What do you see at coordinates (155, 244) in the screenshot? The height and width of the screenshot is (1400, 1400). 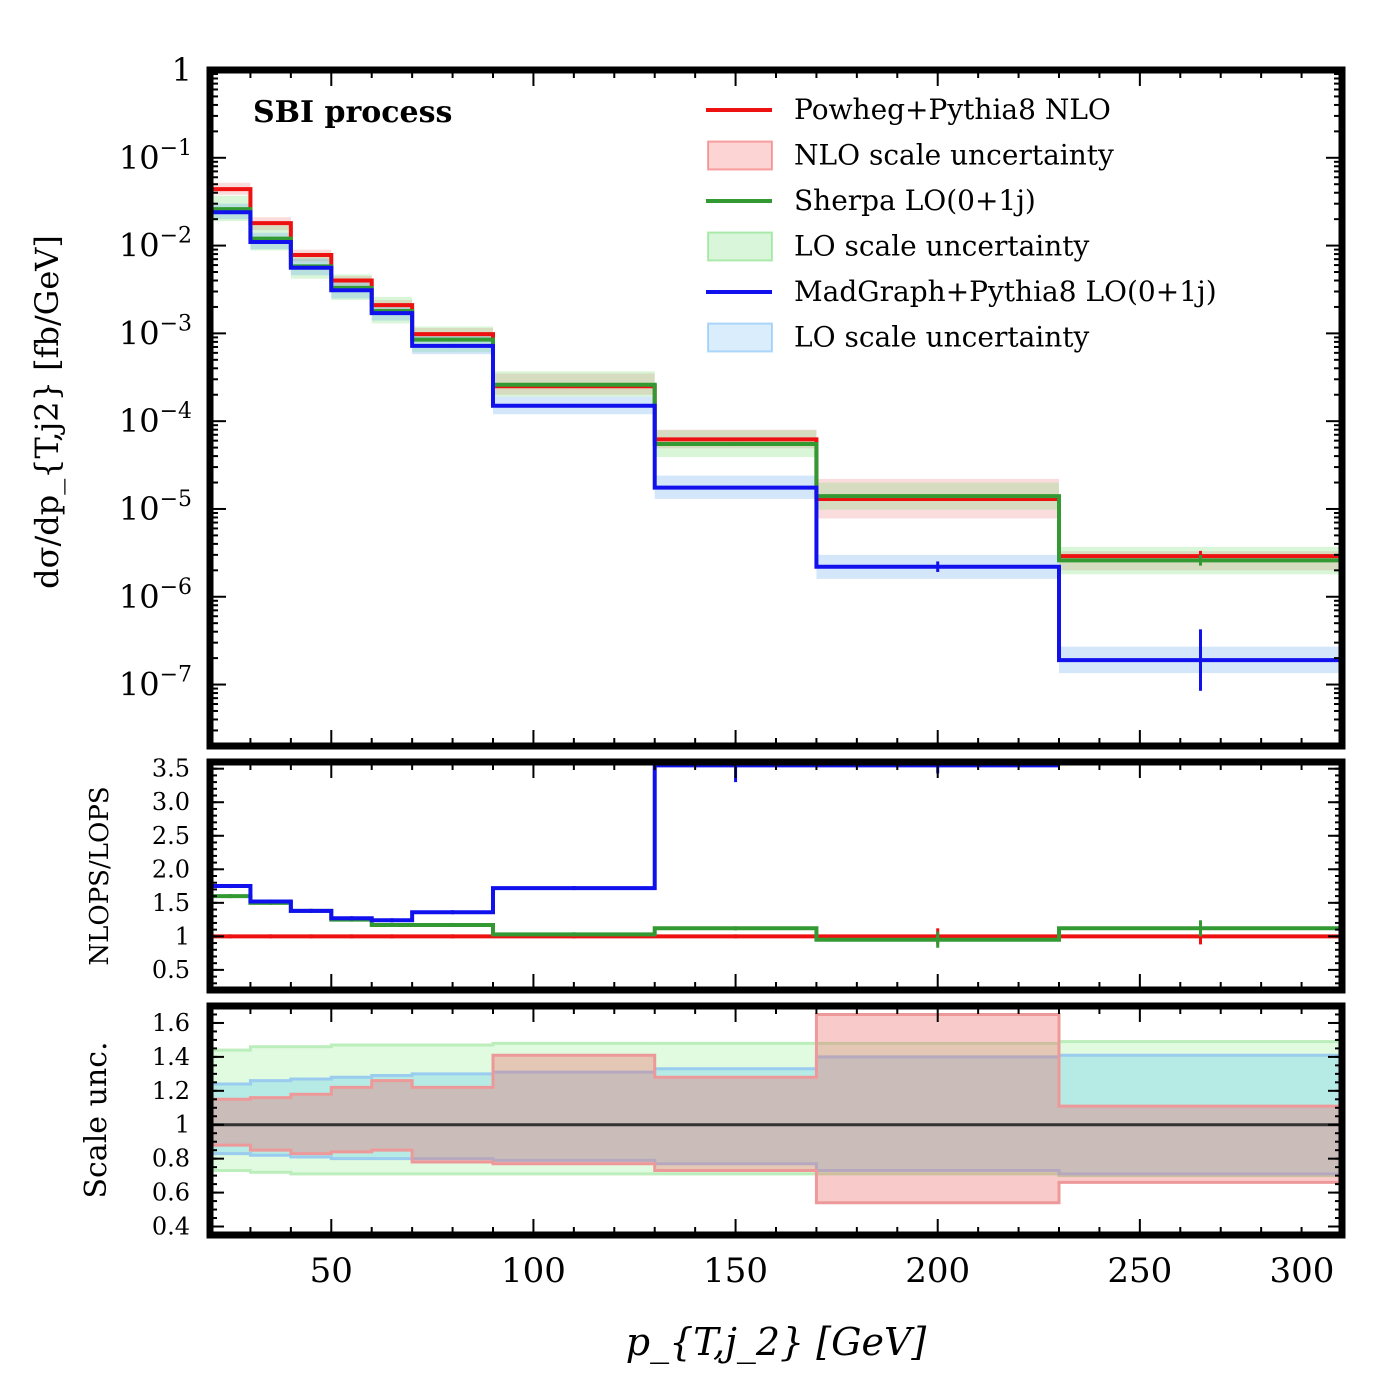 I see `main-ytick-label: 10⁻²` at bounding box center [155, 244].